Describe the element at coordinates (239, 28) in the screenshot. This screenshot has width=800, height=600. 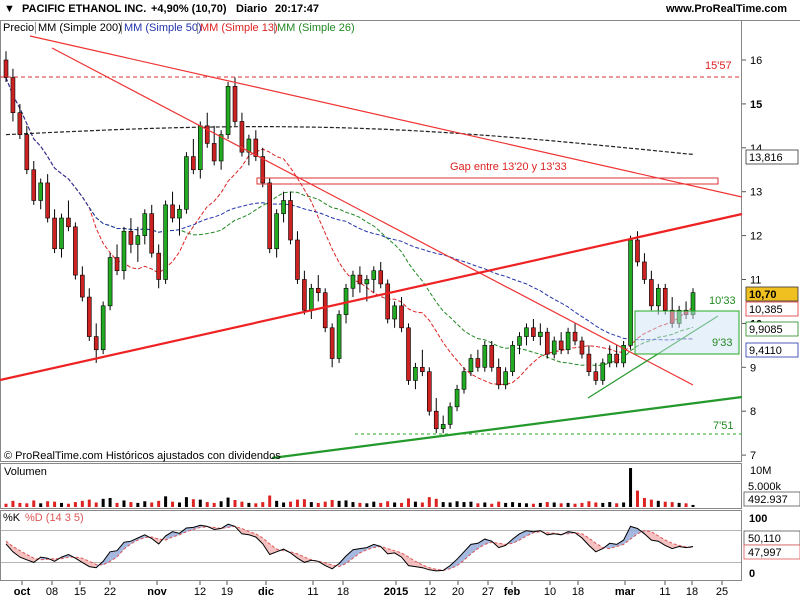
I see `legend-ma13: MM (Simple 13)` at that location.